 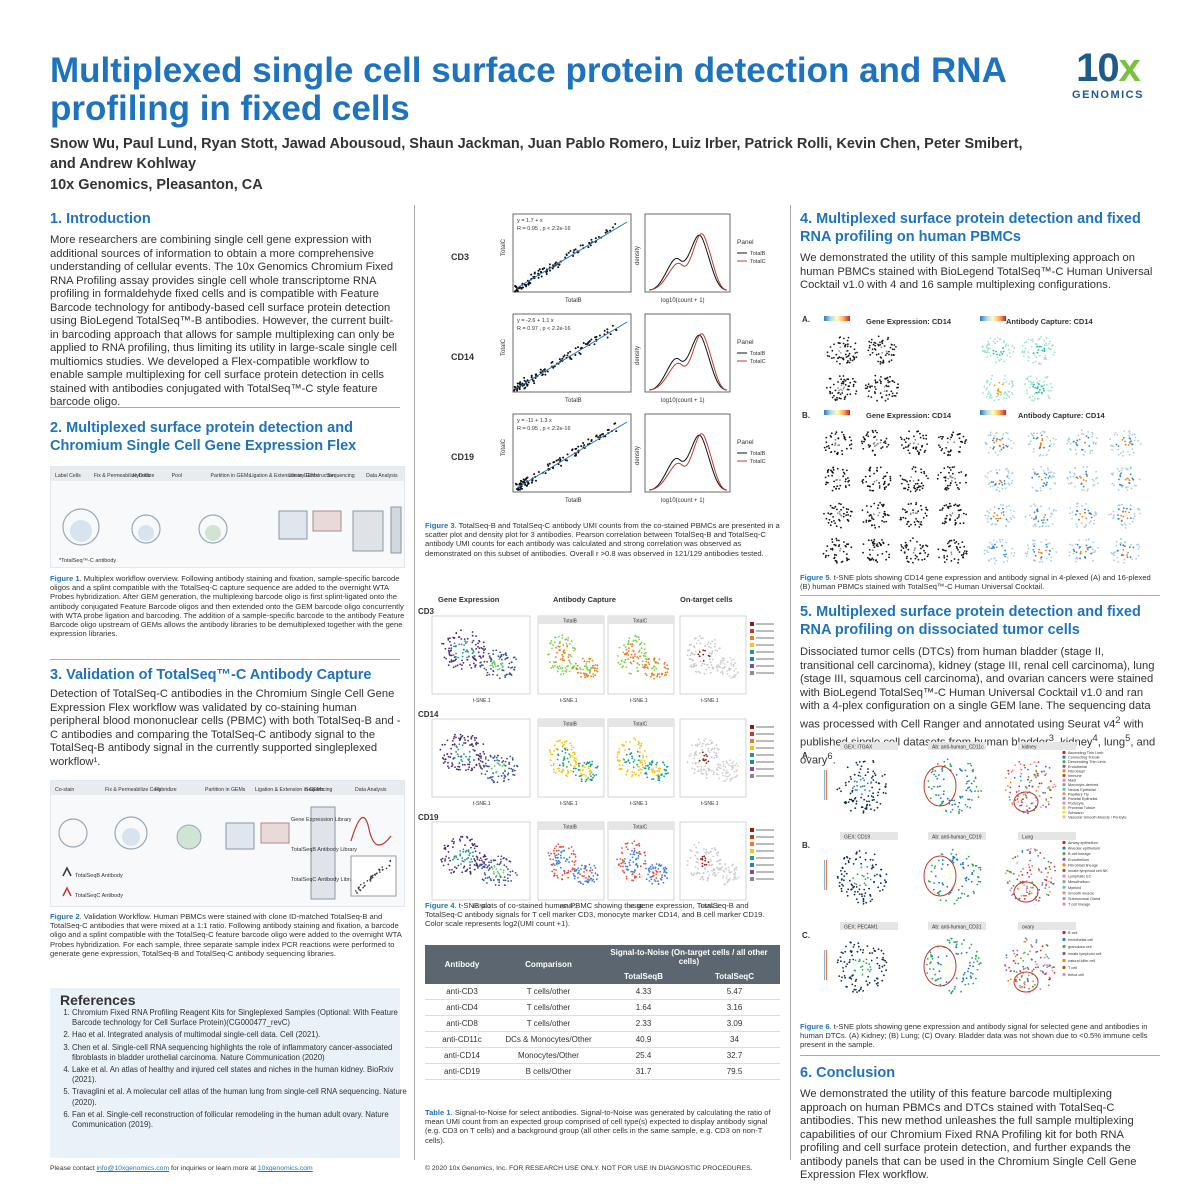 What do you see at coordinates (641, 655) in the screenshot?
I see `tsne-frame` at bounding box center [641, 655].